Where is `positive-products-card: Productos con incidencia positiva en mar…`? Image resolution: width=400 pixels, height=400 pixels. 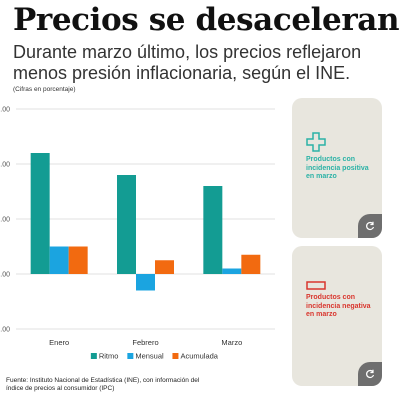 positive-products-card: Productos con incidencia positiva en mar… is located at coordinates (337, 168).